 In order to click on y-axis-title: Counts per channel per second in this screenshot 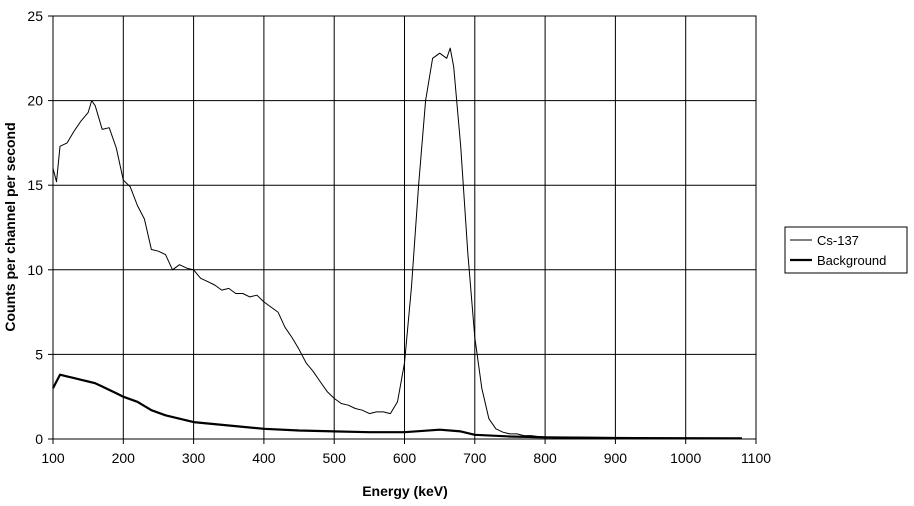, I will do `click(10, 226)`.